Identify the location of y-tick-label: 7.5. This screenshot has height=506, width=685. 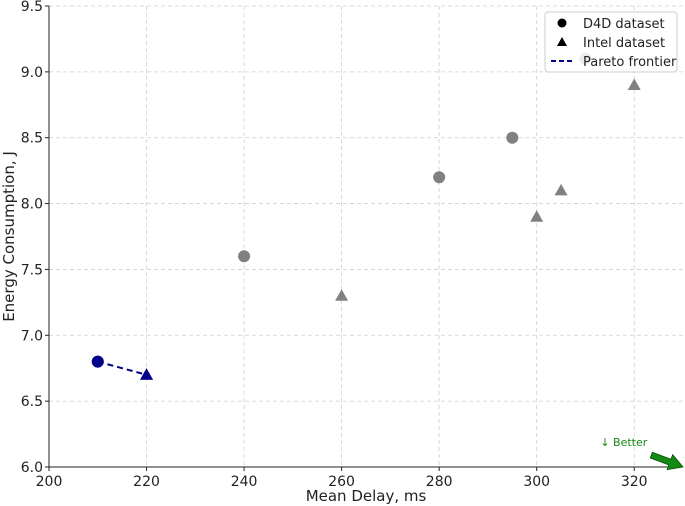
(32, 270).